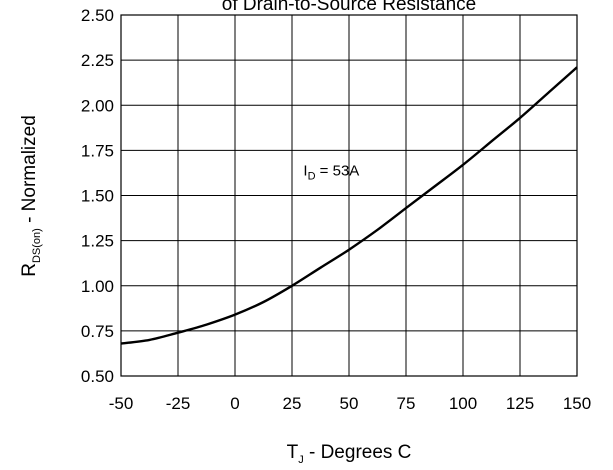  I want to click on y-tick-label: 2.50, so click(97, 15).